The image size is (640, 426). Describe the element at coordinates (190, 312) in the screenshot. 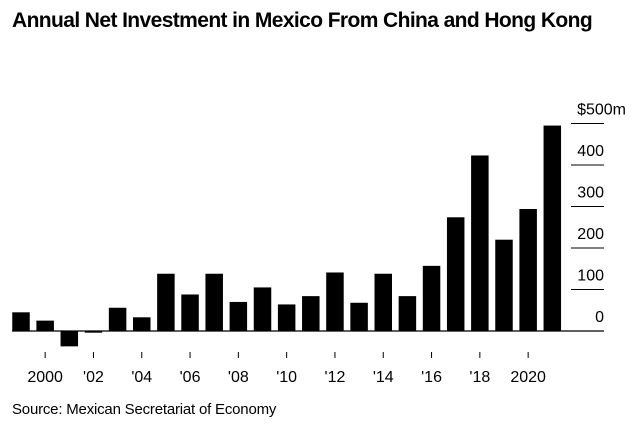

I see `bar-2006` at that location.